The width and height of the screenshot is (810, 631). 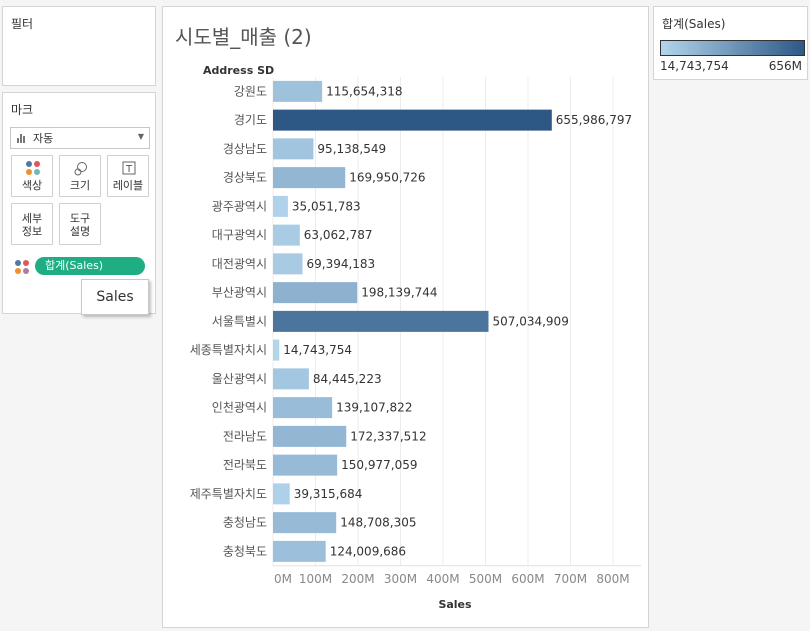 I want to click on value-label: 84,445,223, so click(x=347, y=379).